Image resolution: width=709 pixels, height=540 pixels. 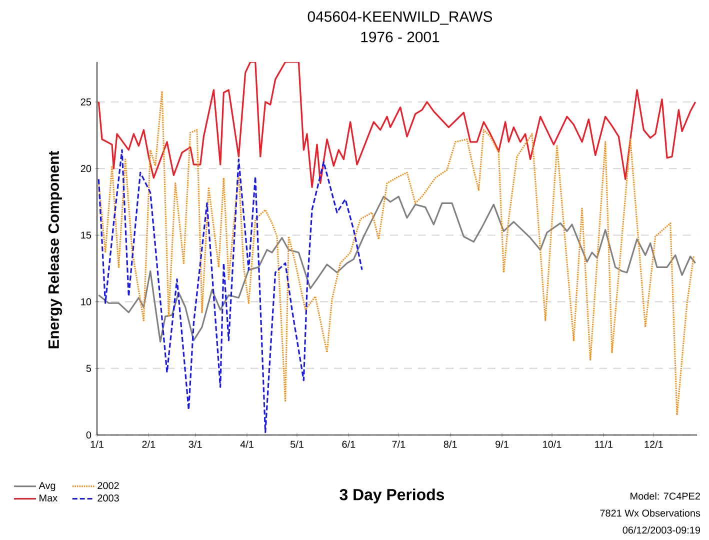 What do you see at coordinates (400, 18) in the screenshot?
I see `chart-title: 045604-KEENWILD_RAWS` at bounding box center [400, 18].